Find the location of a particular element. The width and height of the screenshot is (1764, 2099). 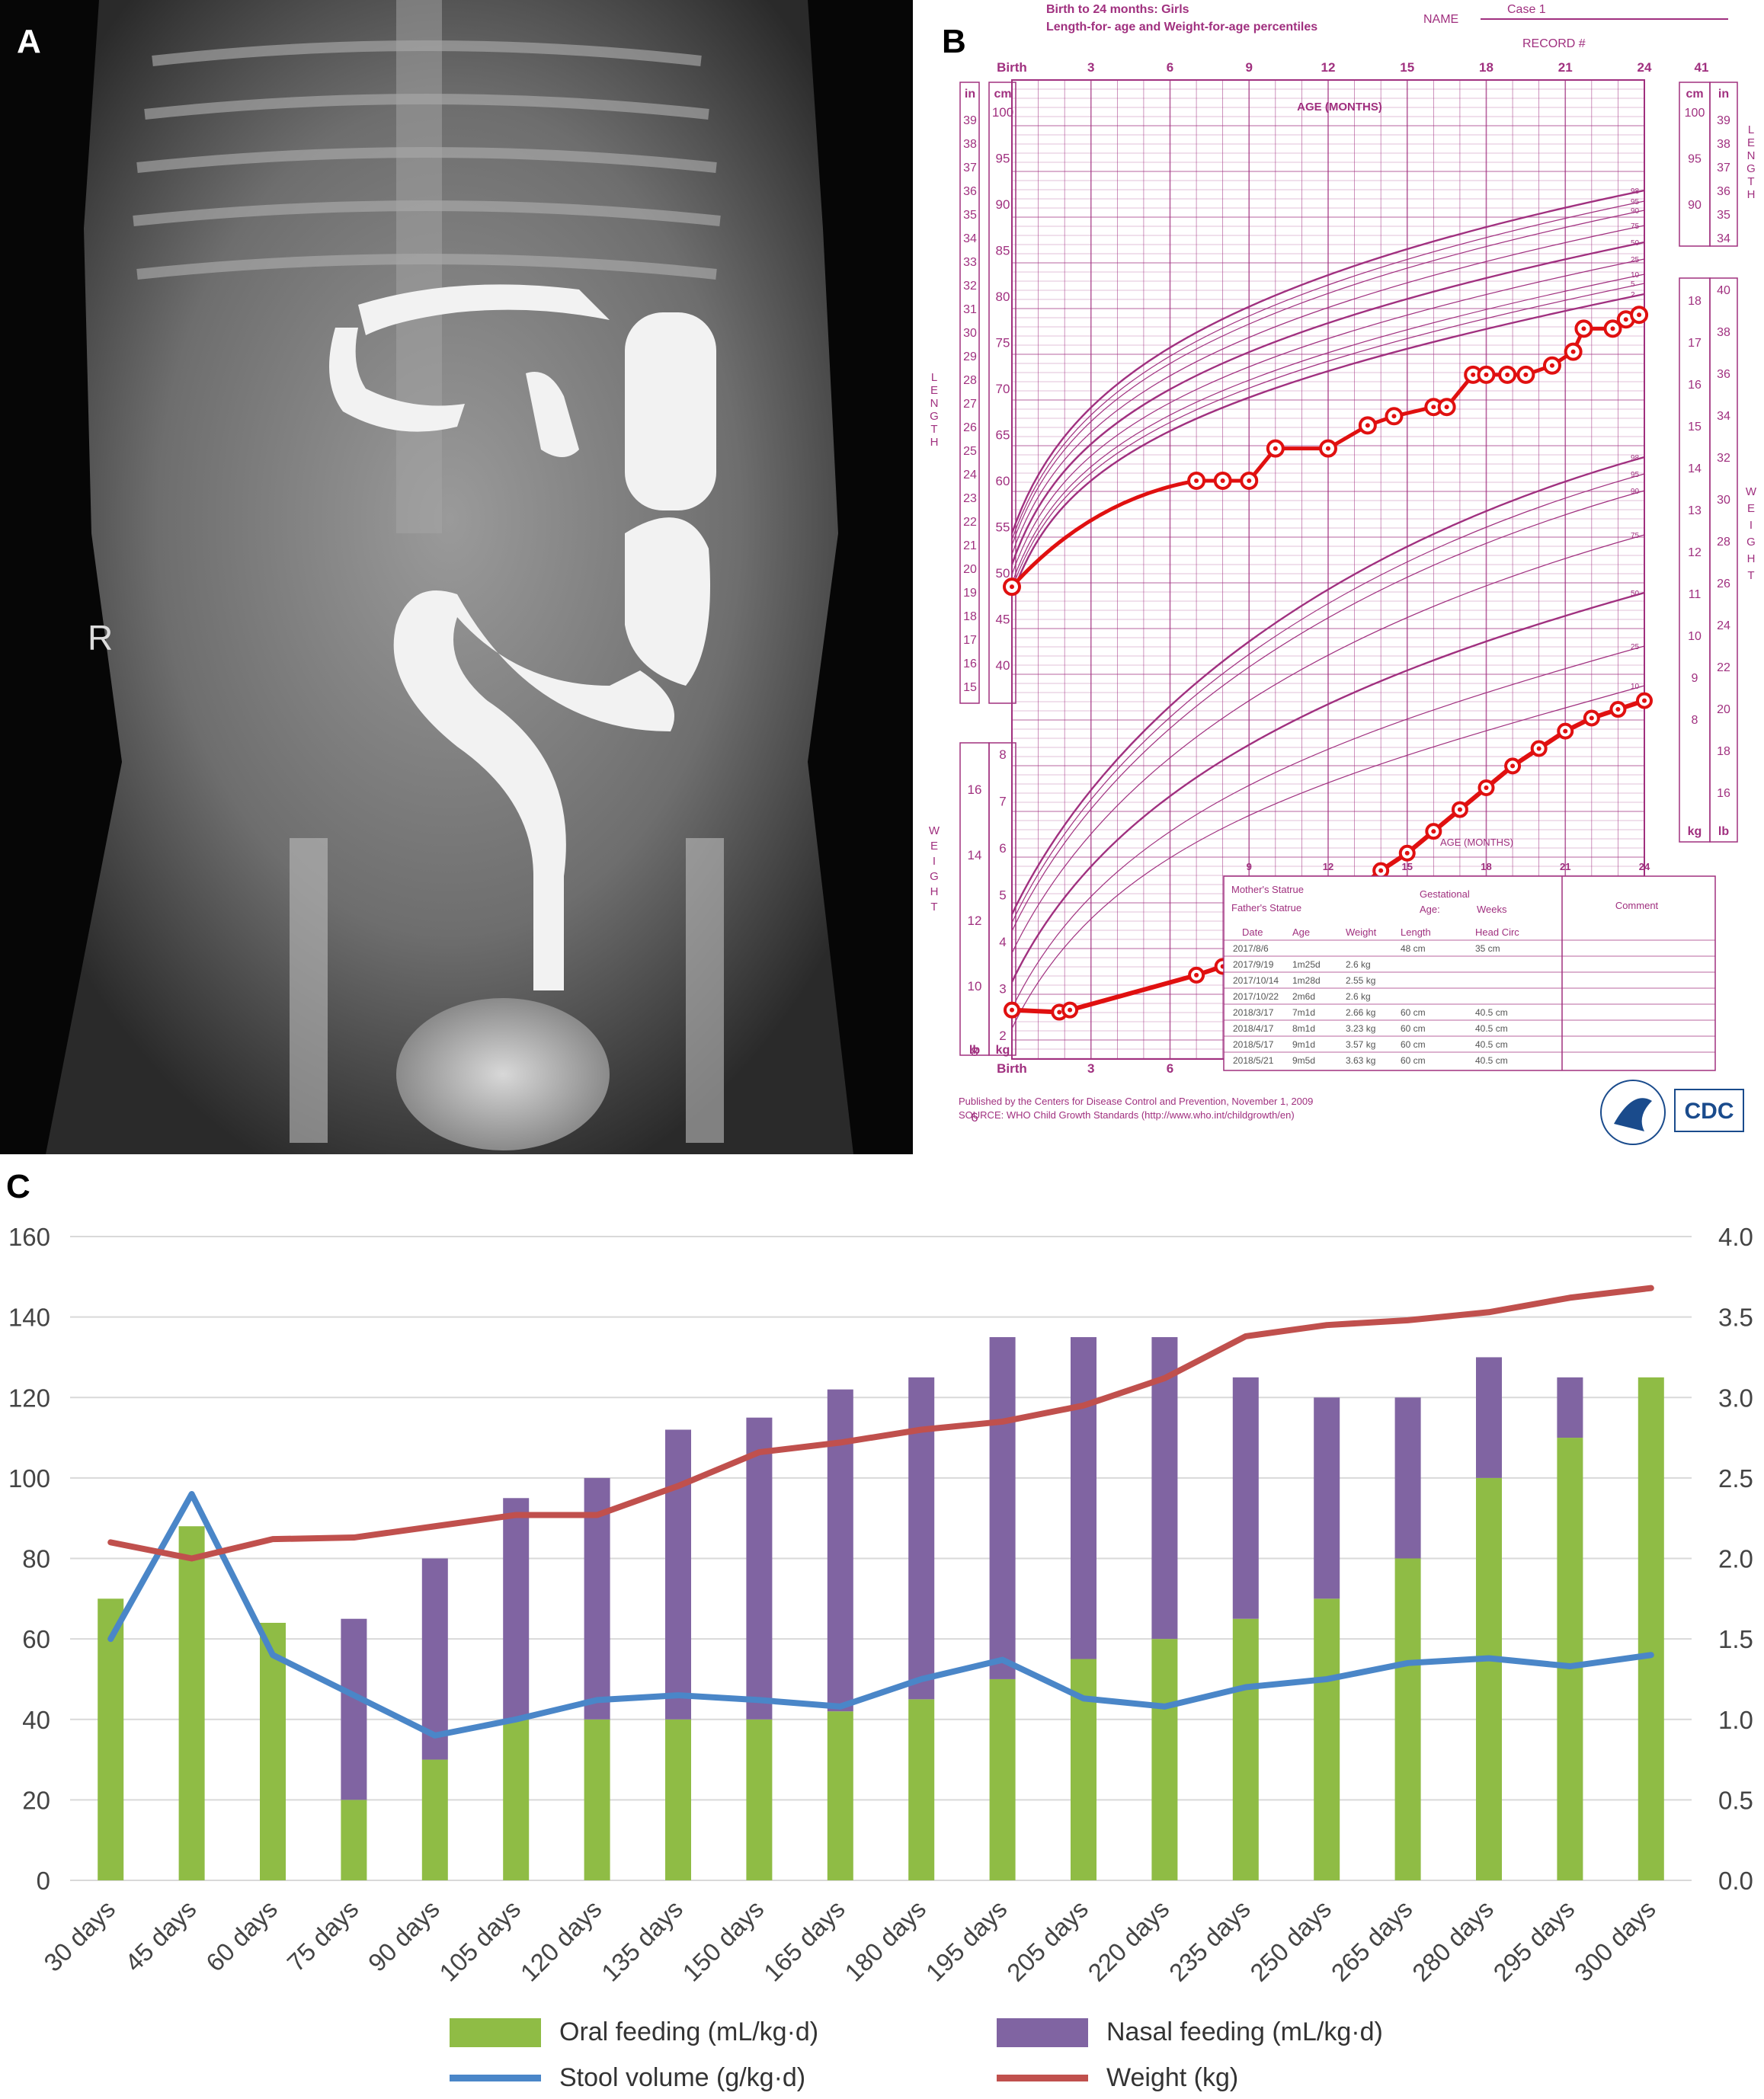

weight-letter: W is located at coordinates (935, 830).